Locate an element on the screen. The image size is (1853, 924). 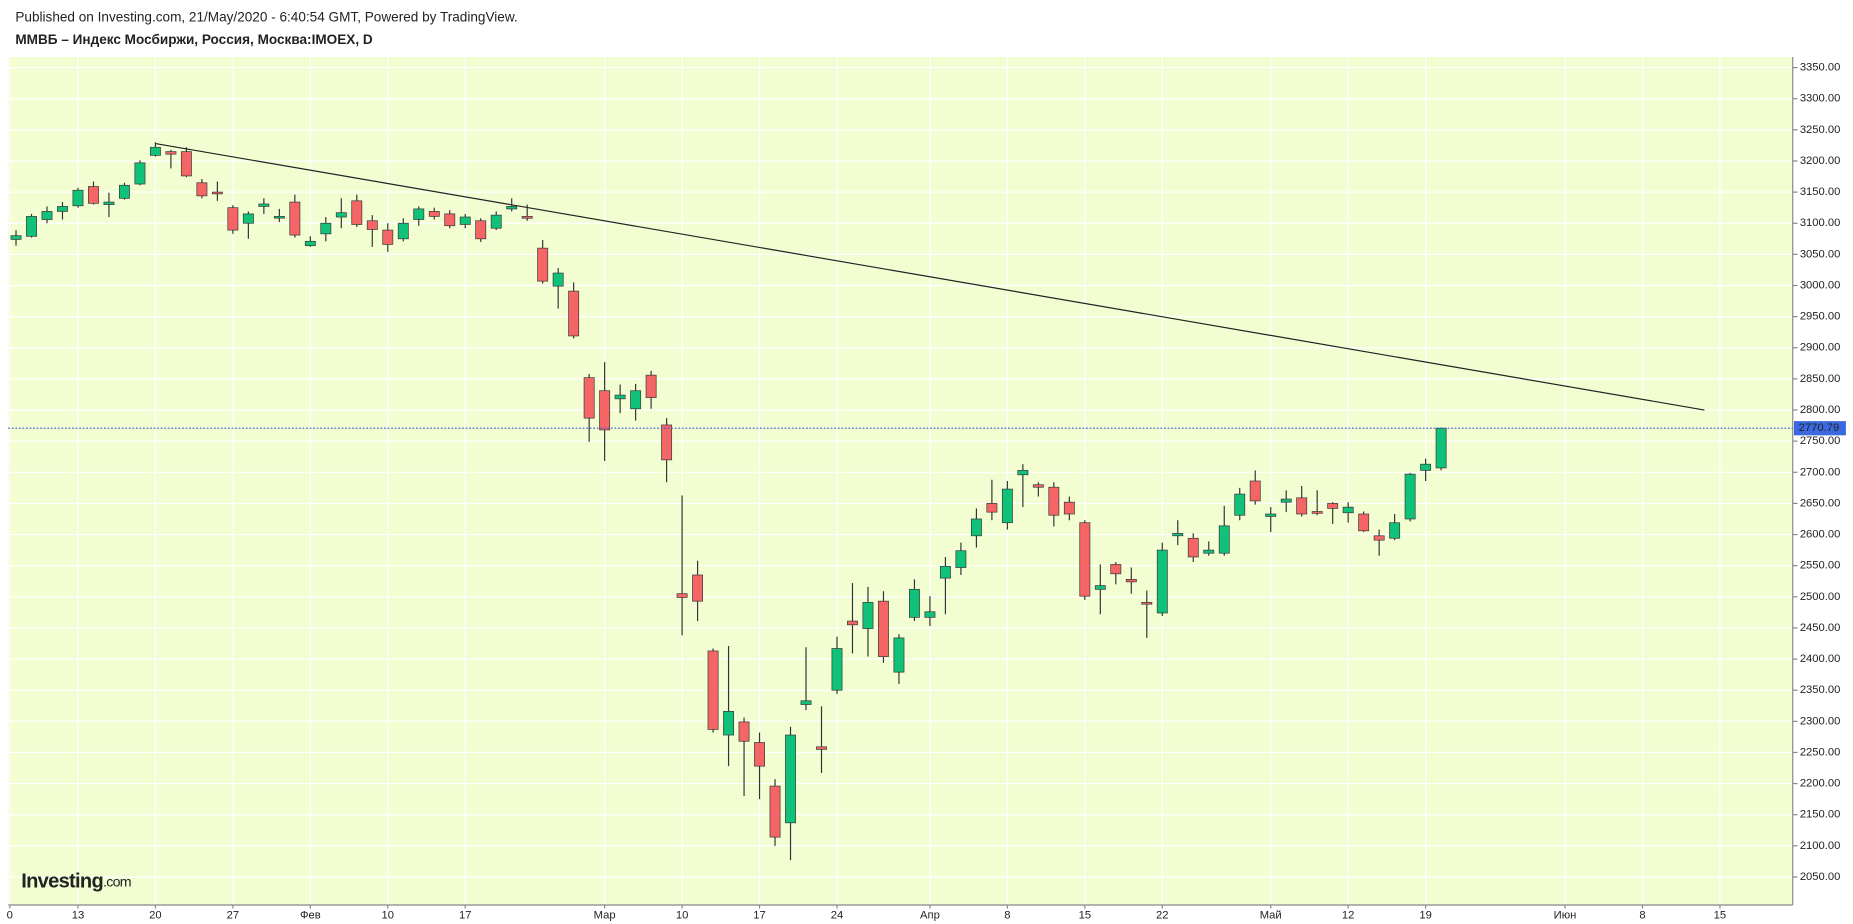
y-tick-label: 2400.00 is located at coordinates (1820, 659).